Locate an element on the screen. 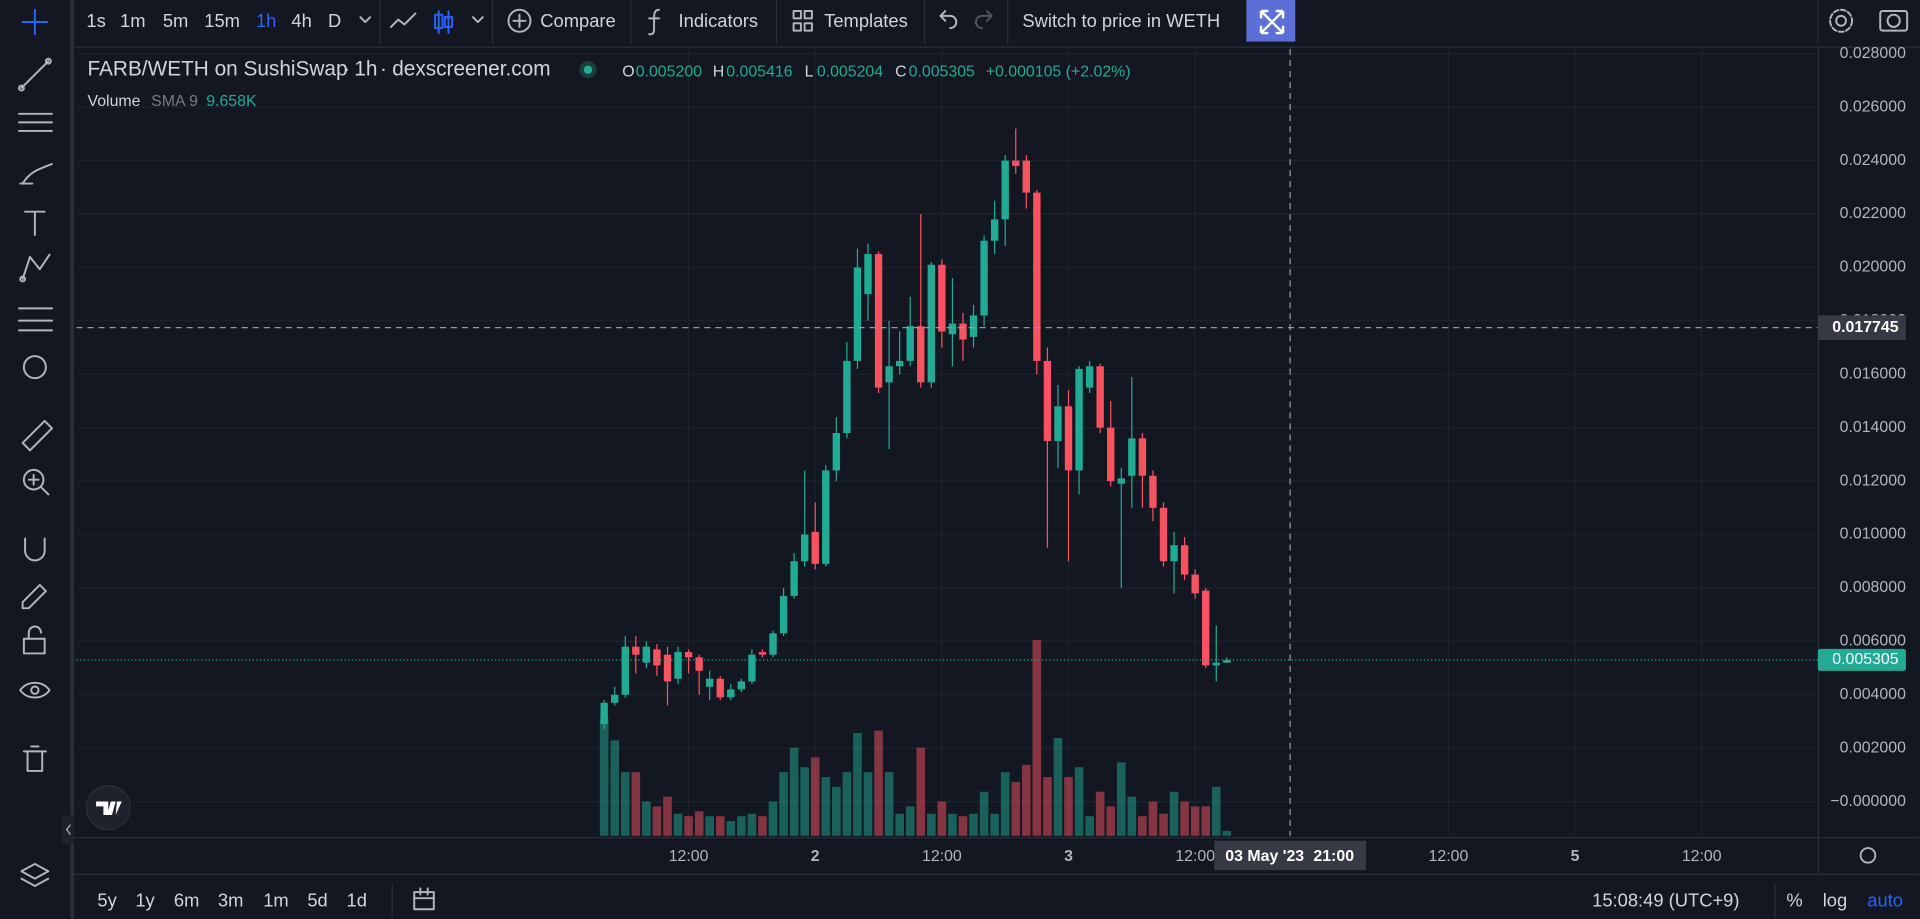 This screenshot has width=1920, height=919. axis-settings is located at coordinates (1868, 855).